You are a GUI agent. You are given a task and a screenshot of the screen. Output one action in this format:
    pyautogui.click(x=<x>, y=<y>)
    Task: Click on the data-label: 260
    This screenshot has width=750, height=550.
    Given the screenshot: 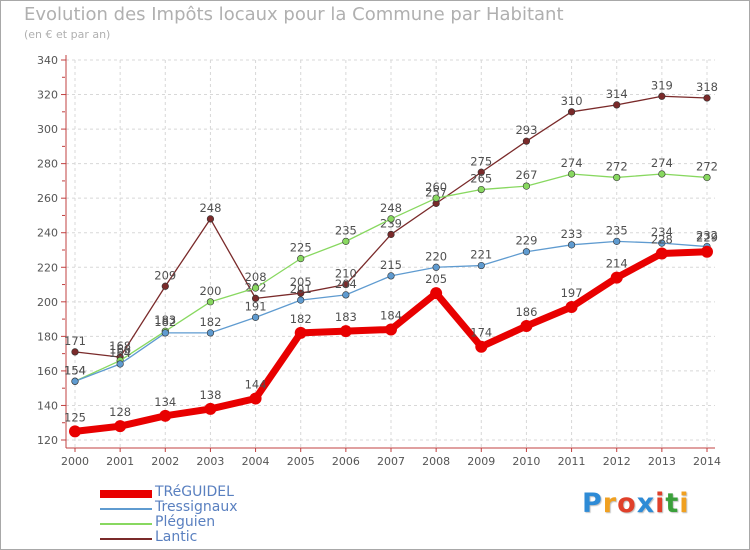 What is the action you would take?
    pyautogui.click(x=436, y=187)
    